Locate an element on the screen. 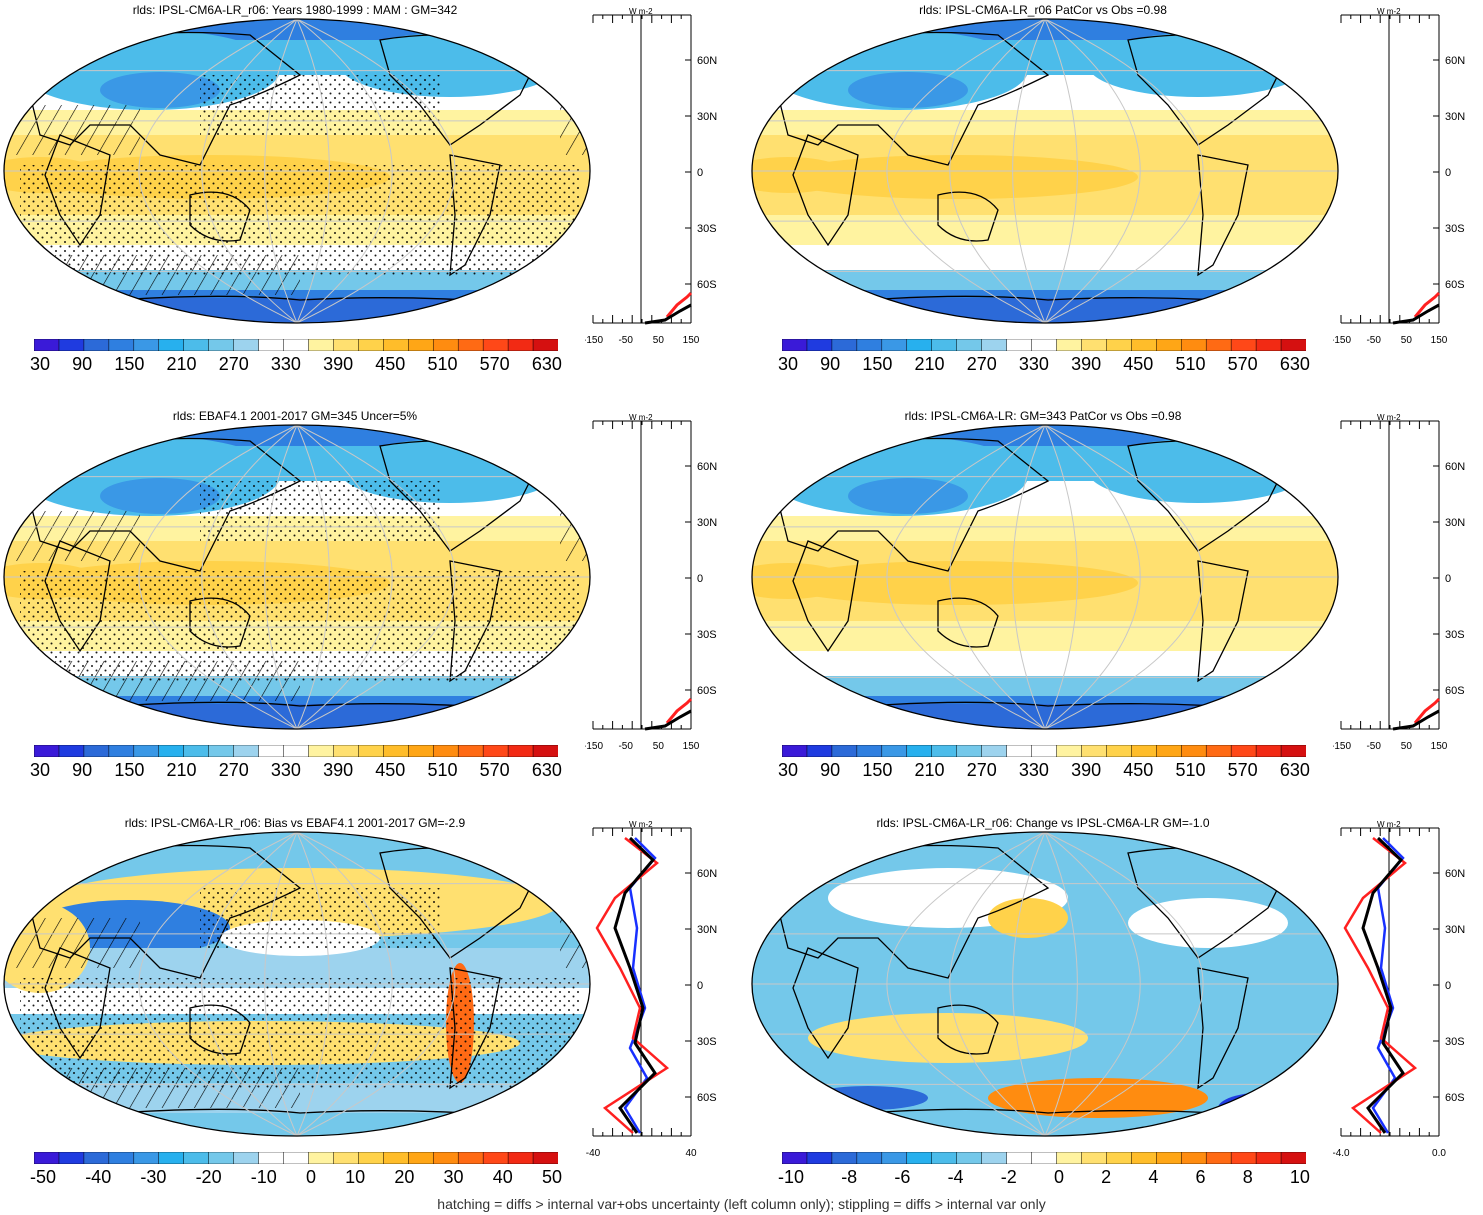 The image size is (1483, 1215). zonal-band is located at coordinates (1045, 257).